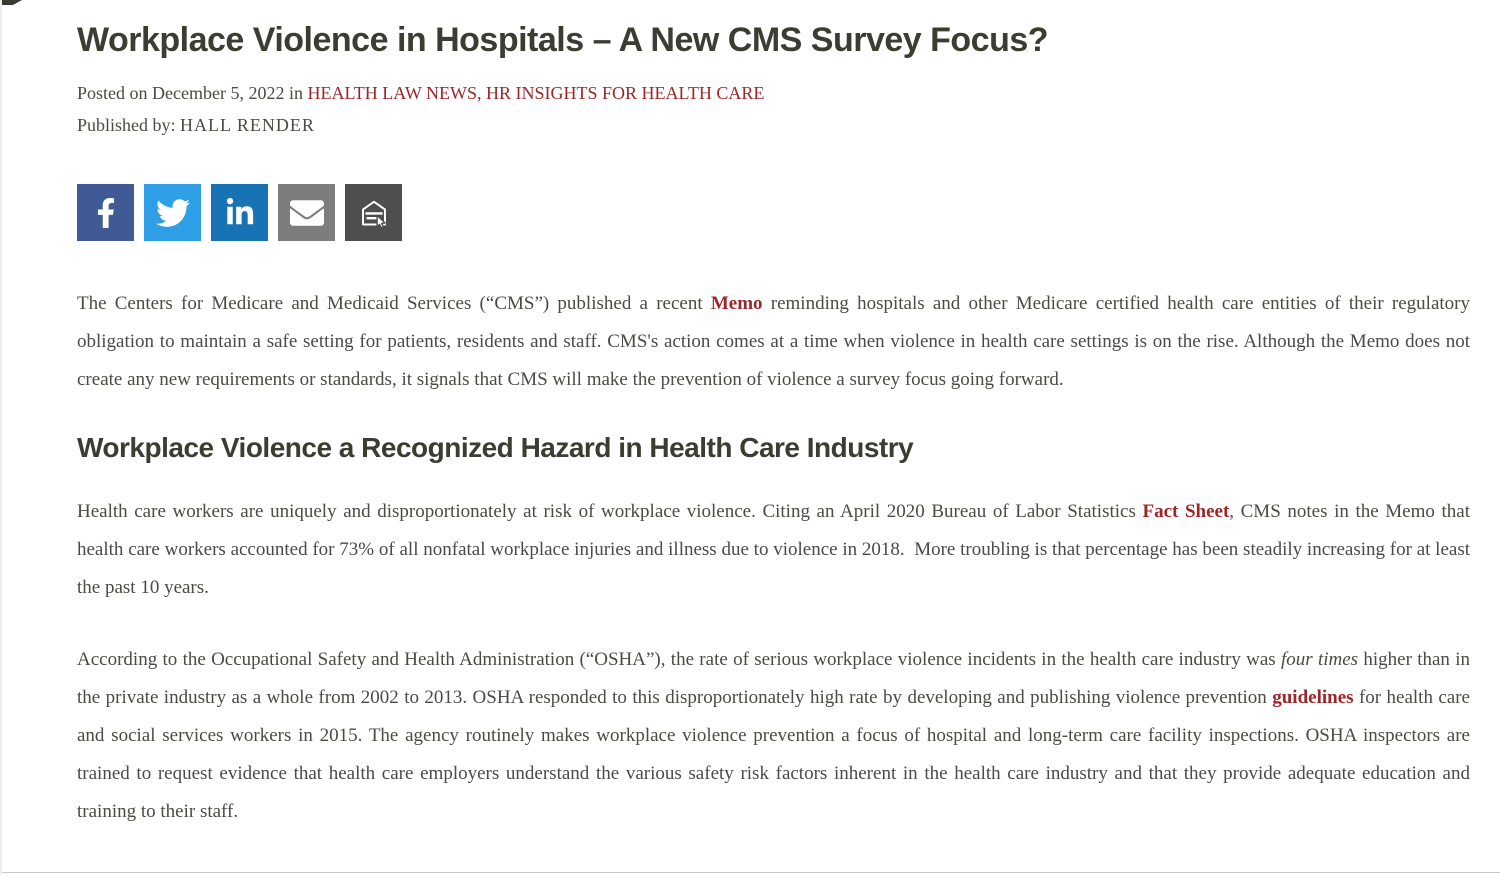 Image resolution: width=1500 pixels, height=874 pixels. Describe the element at coordinates (625, 93) in the screenshot. I see `category-link-hr-insights: HR INSIGHTS FOR HEALTH CARE` at that location.